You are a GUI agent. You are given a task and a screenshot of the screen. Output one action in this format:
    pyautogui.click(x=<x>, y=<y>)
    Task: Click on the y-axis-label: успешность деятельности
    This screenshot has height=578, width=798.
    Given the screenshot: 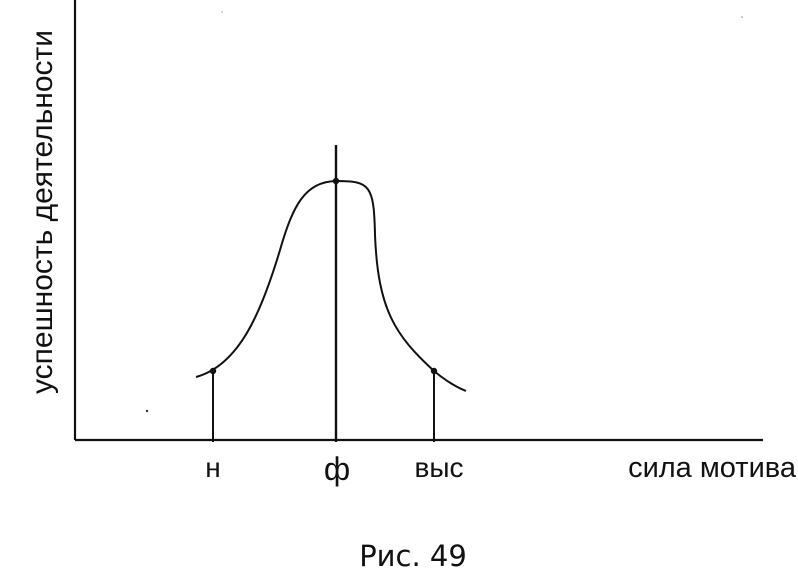 What is the action you would take?
    pyautogui.click(x=42, y=212)
    